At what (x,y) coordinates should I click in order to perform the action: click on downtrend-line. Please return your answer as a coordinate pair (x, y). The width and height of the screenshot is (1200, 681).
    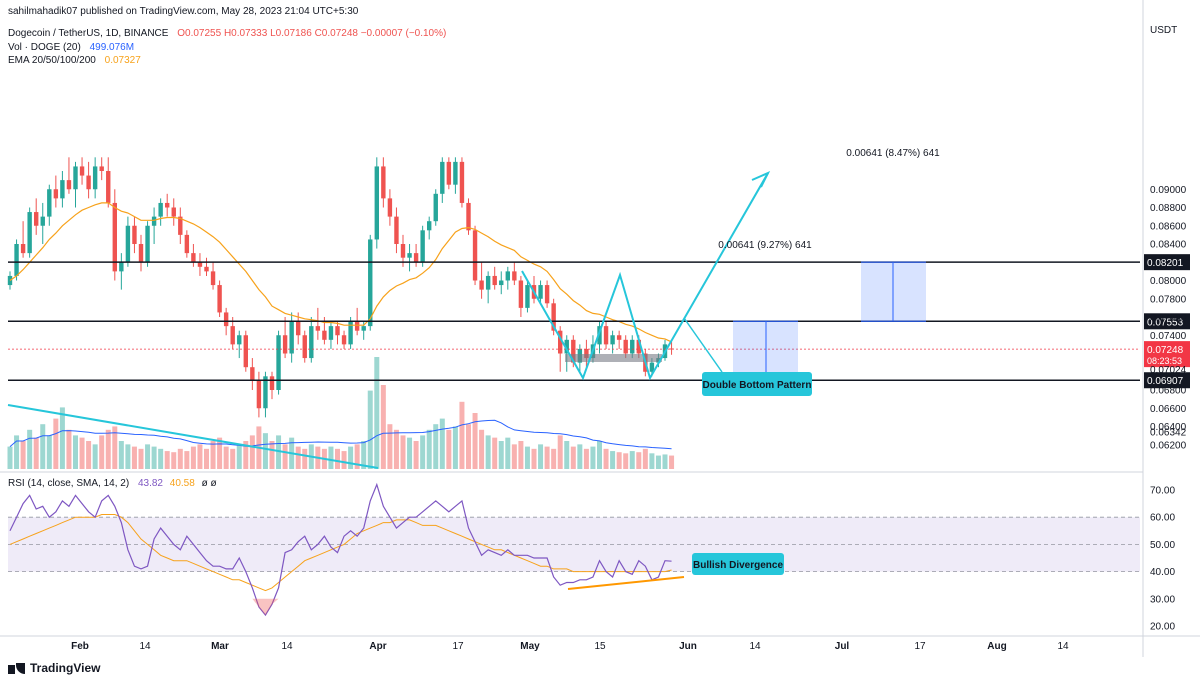
    Looking at the image, I should click on (193, 436).